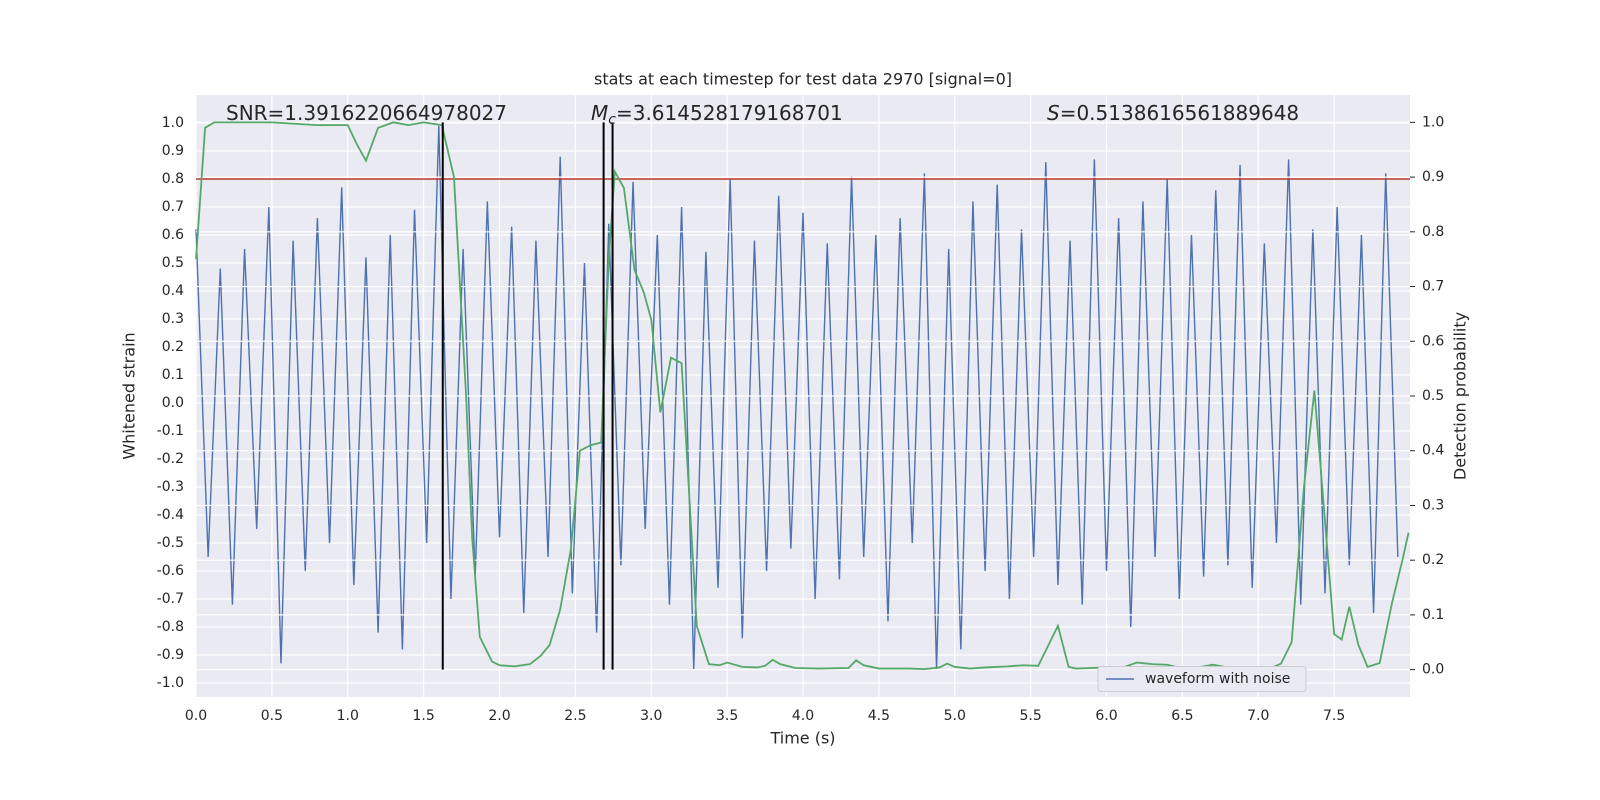  I want to click on y-axis-label: Whitened strain, so click(129, 395).